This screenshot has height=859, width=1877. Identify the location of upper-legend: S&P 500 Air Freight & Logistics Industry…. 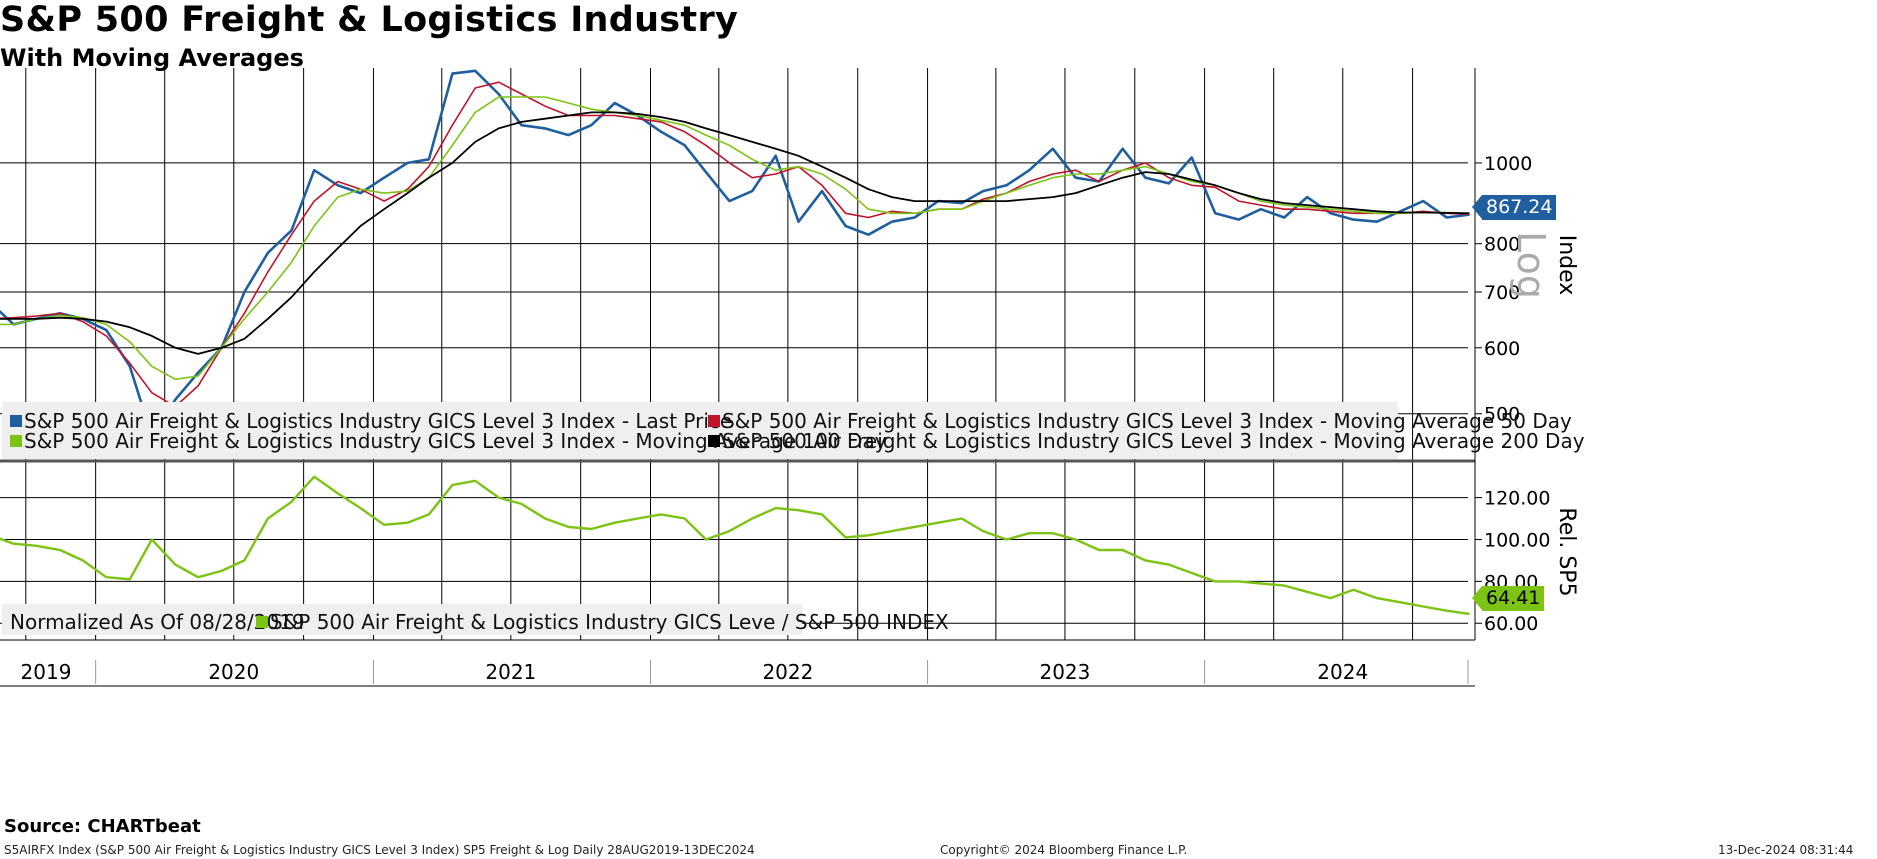
(793, 430).